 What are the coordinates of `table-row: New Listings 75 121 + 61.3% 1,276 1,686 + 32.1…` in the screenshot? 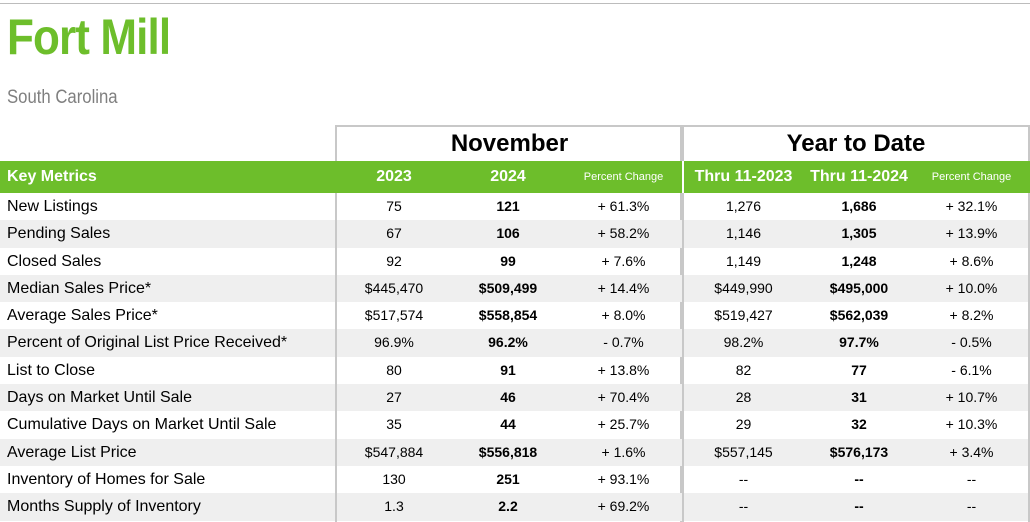 It's located at (515, 206).